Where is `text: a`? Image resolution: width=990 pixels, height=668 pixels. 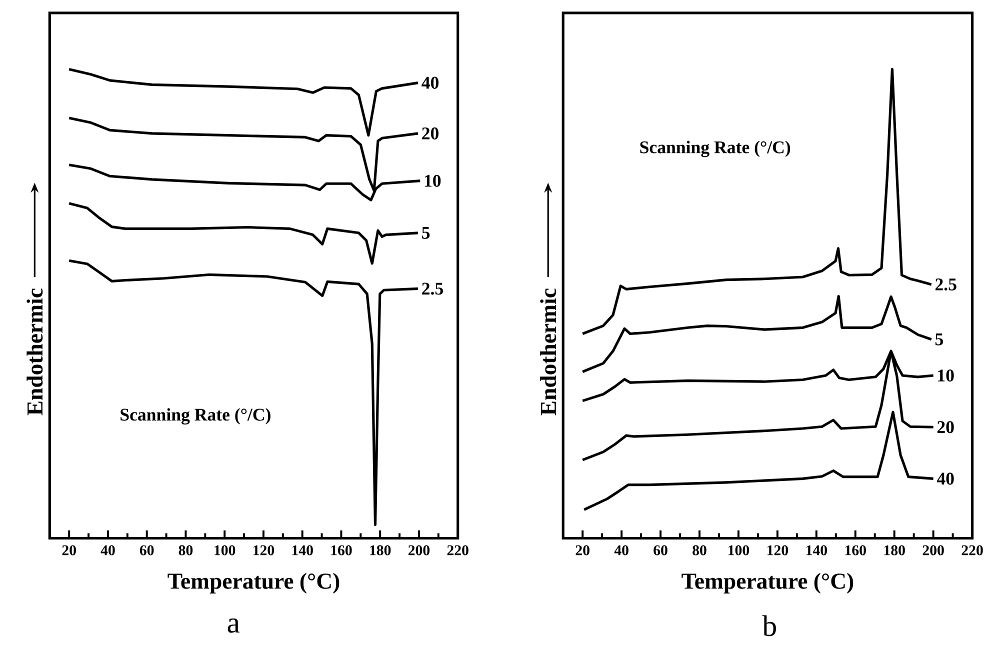 text: a is located at coordinates (234, 625).